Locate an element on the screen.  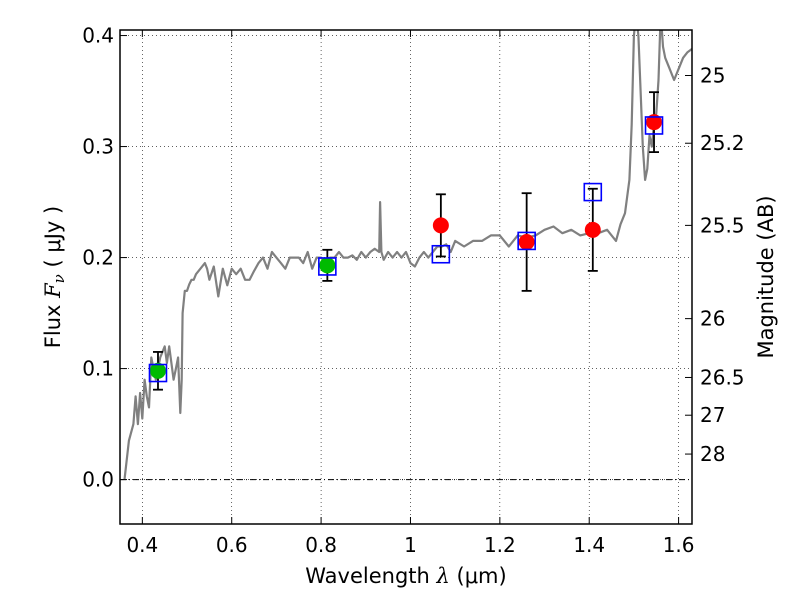
y-axis-label: Flux Fν ( μJy ) is located at coordinates (54, 277).